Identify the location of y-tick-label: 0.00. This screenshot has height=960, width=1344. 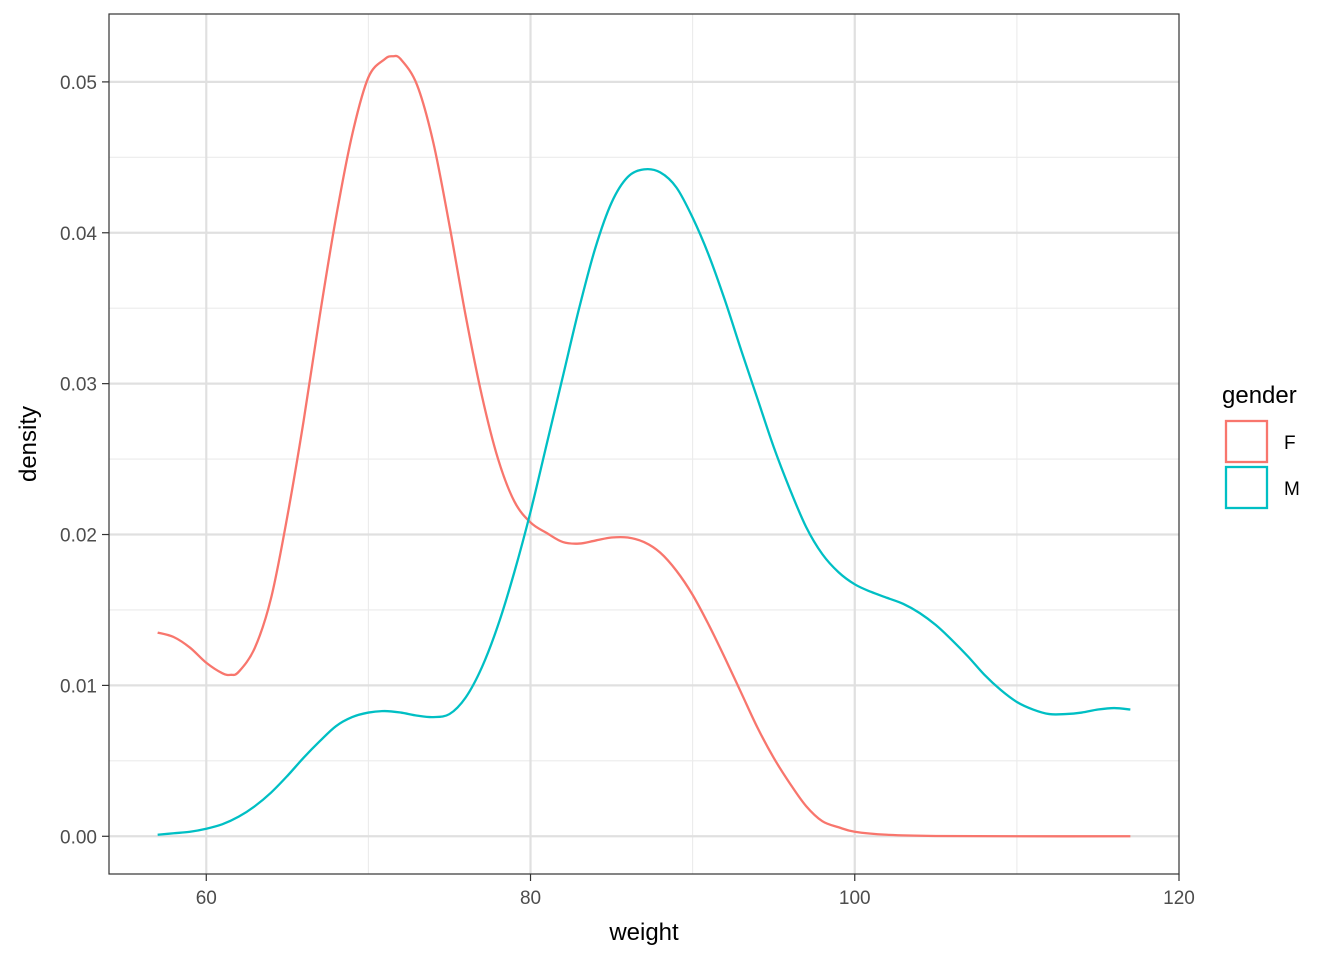
(78, 837).